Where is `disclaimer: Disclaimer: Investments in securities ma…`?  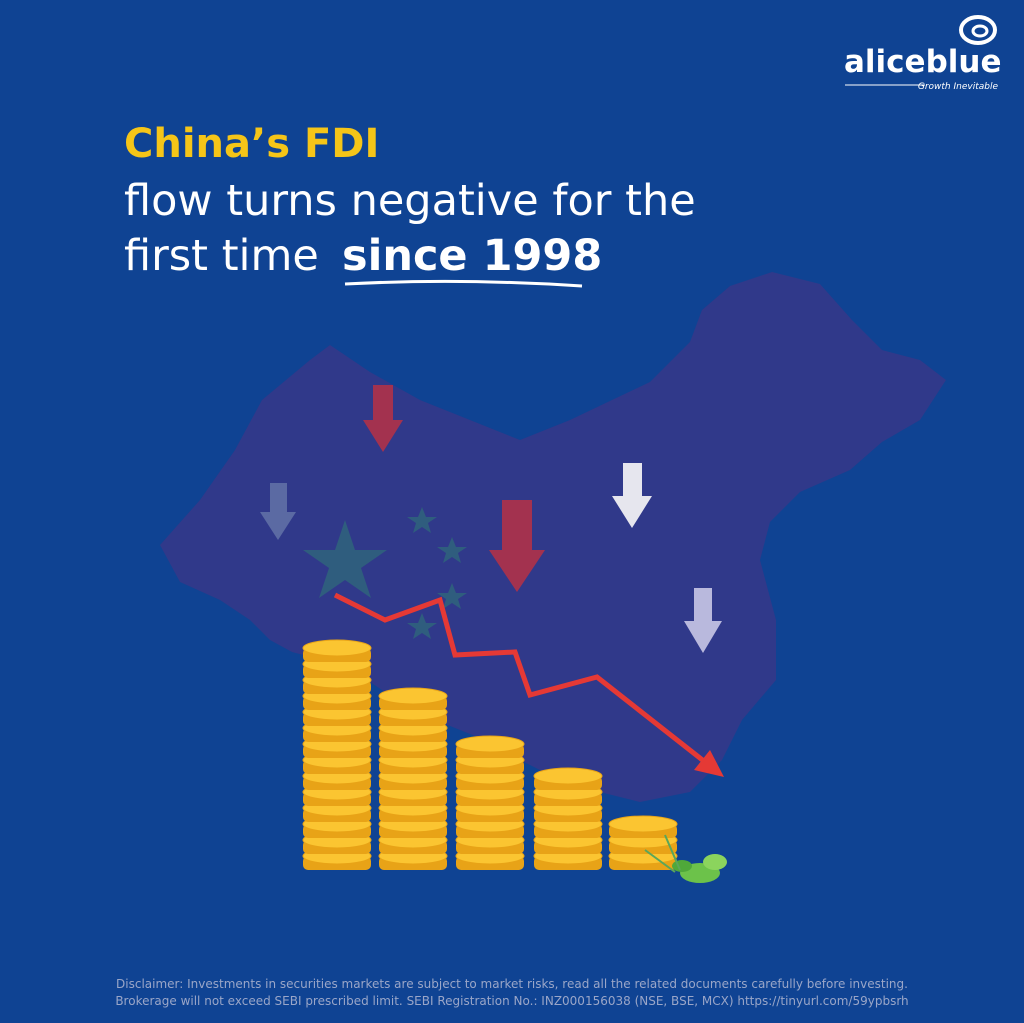 disclaimer: Disclaimer: Investments in securities ma… is located at coordinates (512, 984).